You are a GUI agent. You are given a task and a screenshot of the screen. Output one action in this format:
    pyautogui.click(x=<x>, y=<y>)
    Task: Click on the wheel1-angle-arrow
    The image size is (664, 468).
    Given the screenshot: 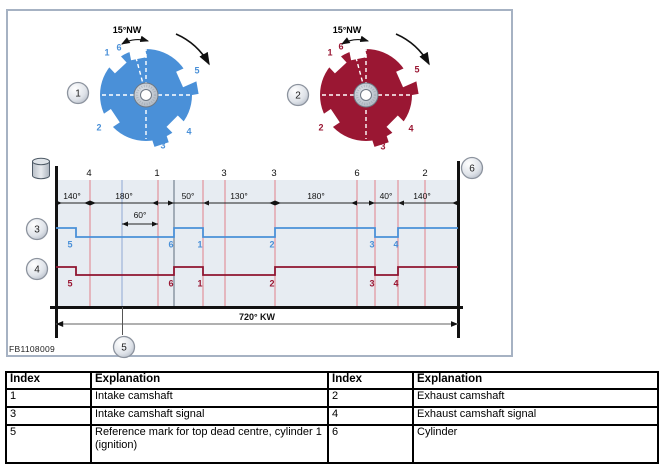 What is the action you would take?
    pyautogui.click(x=135, y=40)
    